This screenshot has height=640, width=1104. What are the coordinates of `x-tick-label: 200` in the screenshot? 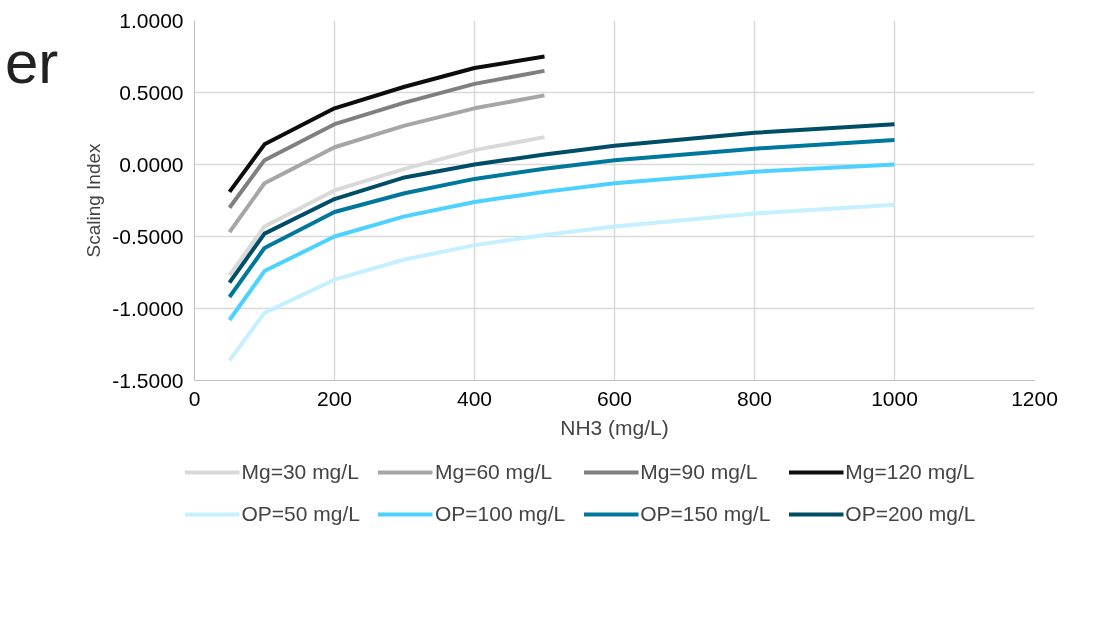 It's located at (334, 398).